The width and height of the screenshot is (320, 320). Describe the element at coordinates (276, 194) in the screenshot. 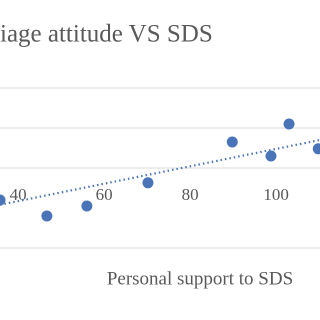

I see `x-tick-label: 100` at that location.